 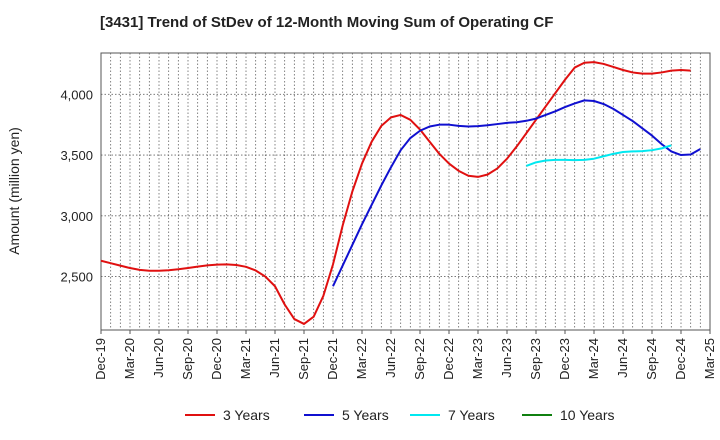 I want to click on legend-label: 7 Years, so click(x=471, y=415).